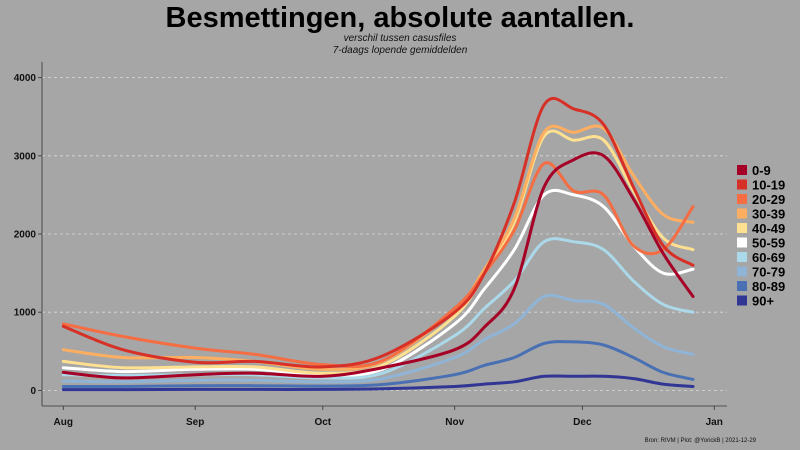 The width and height of the screenshot is (800, 450). I want to click on chart-subtitle-line2: 7-daags lopende gemiddelden, so click(400, 50).